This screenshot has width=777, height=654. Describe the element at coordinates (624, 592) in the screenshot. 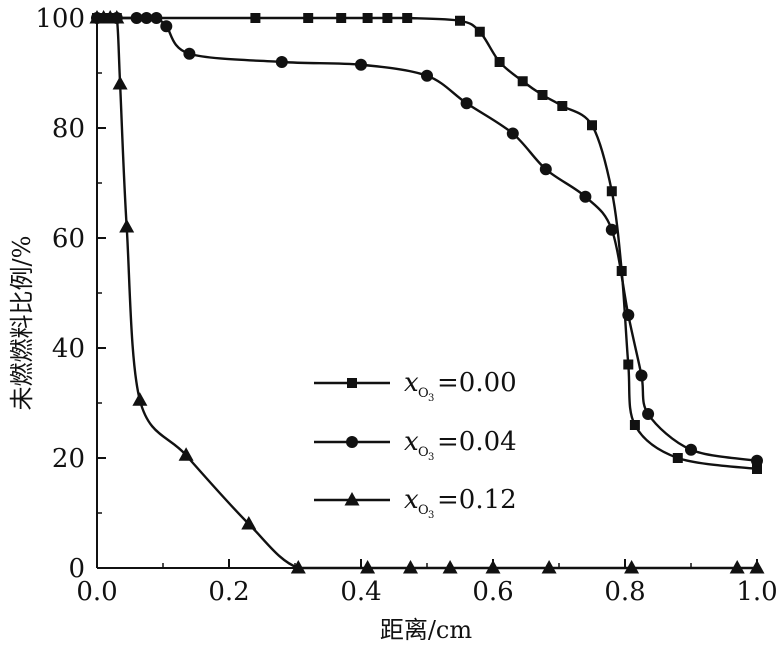

I see `x-tick-label: 0.8` at that location.